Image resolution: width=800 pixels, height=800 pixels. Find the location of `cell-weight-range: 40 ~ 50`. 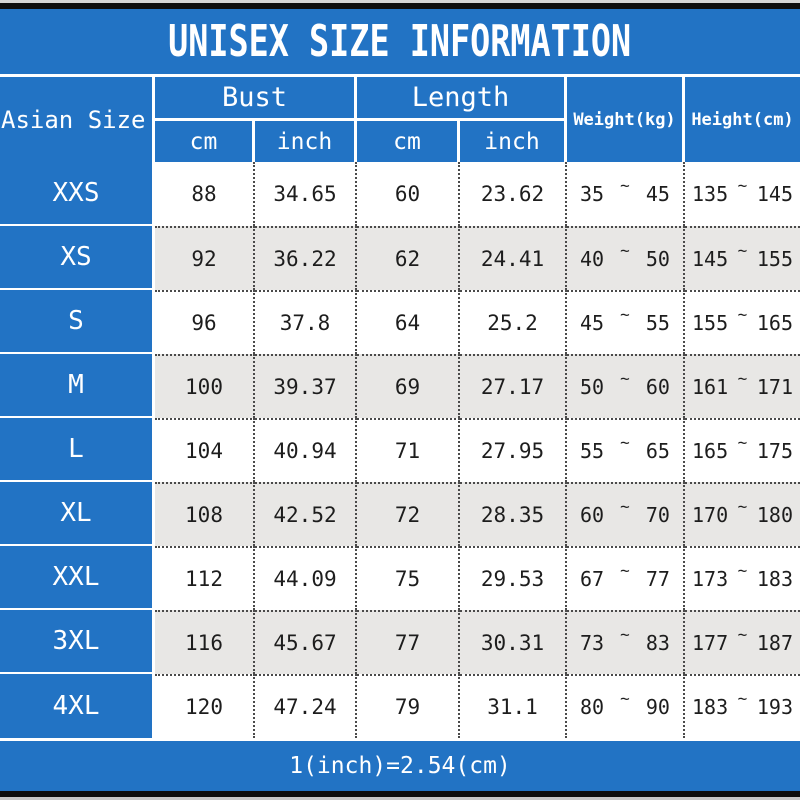

cell-weight-range: 40 ~ 50 is located at coordinates (626, 258).